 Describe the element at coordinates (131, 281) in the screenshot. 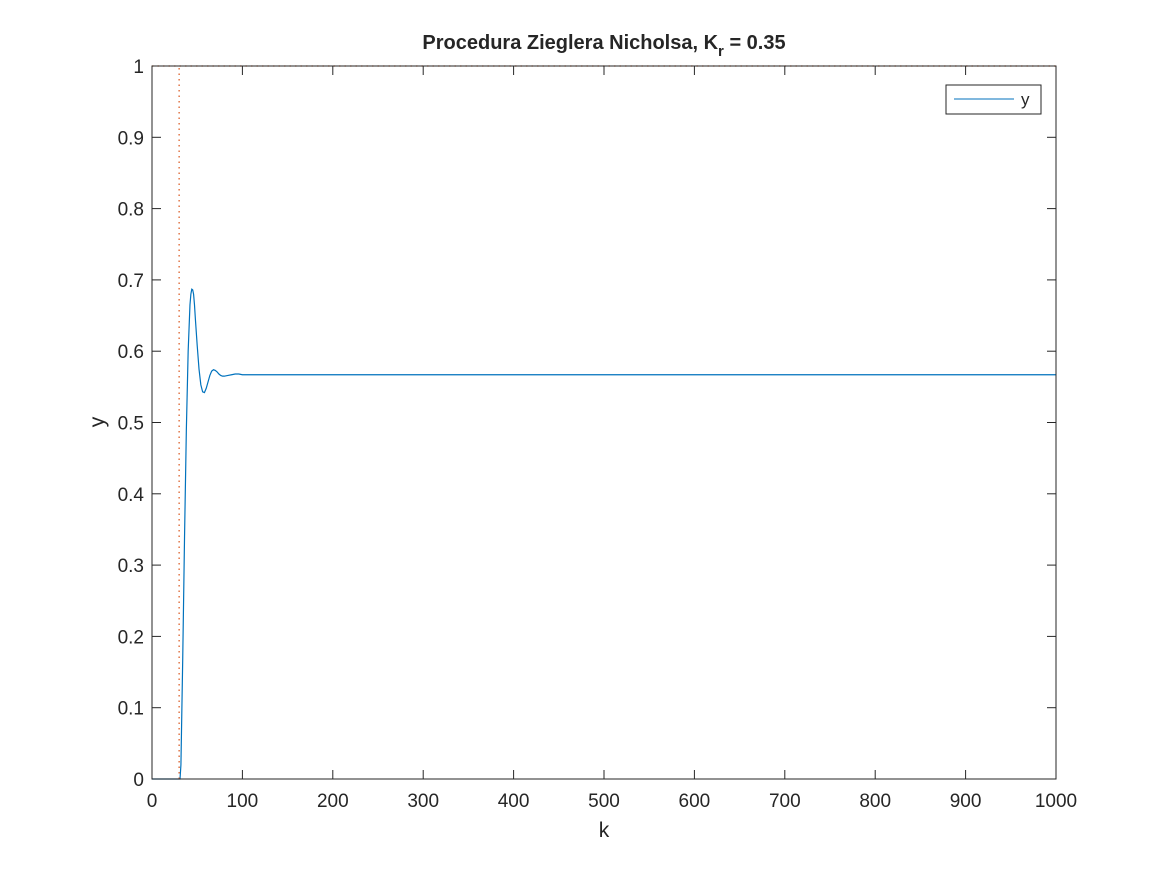

I see `y-tick-label: 0.7` at that location.